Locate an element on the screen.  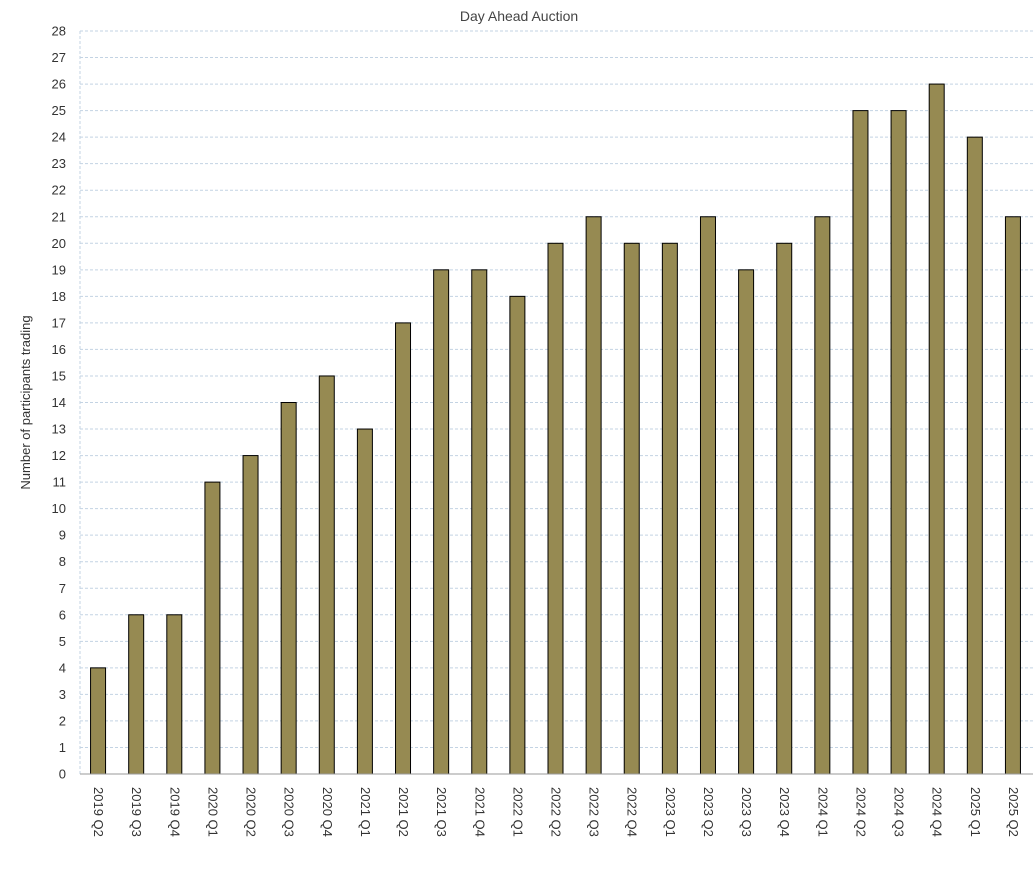
y-axis-label: Number of participants trading is located at coordinates (25, 402).